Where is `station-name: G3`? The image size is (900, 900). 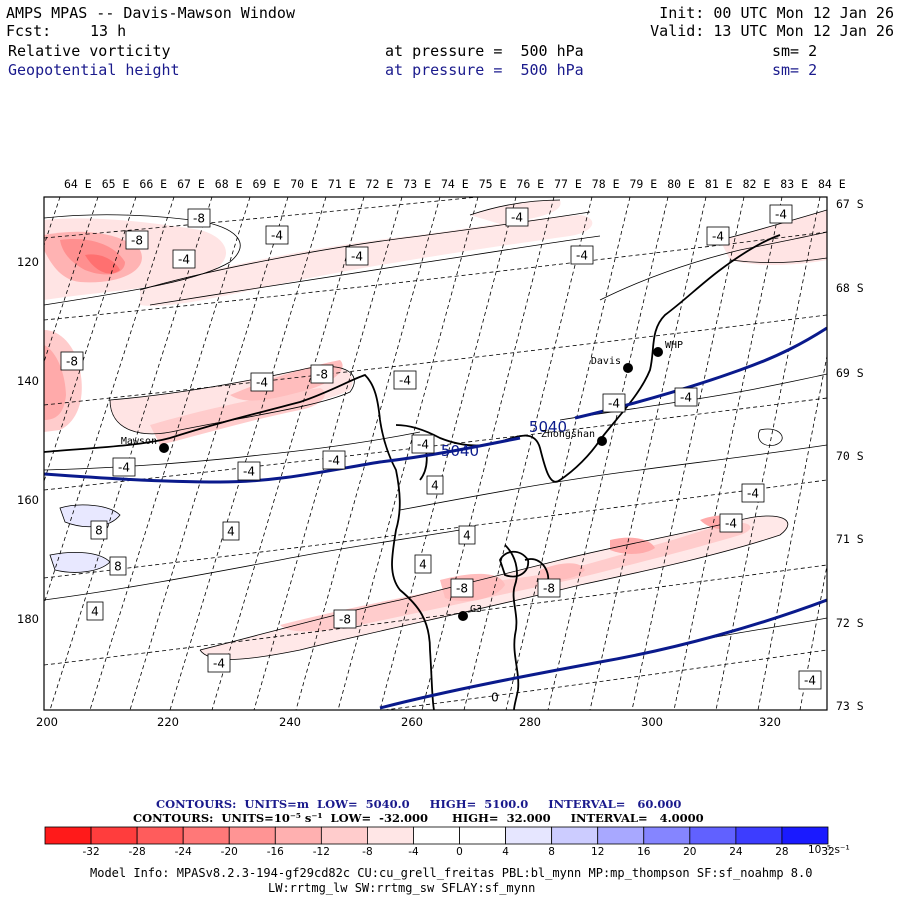
station-name: G3 is located at coordinates (476, 609).